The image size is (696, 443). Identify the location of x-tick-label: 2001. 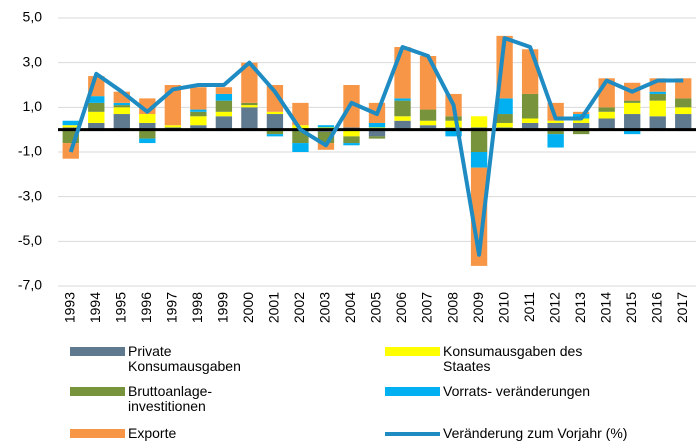
(274, 307).